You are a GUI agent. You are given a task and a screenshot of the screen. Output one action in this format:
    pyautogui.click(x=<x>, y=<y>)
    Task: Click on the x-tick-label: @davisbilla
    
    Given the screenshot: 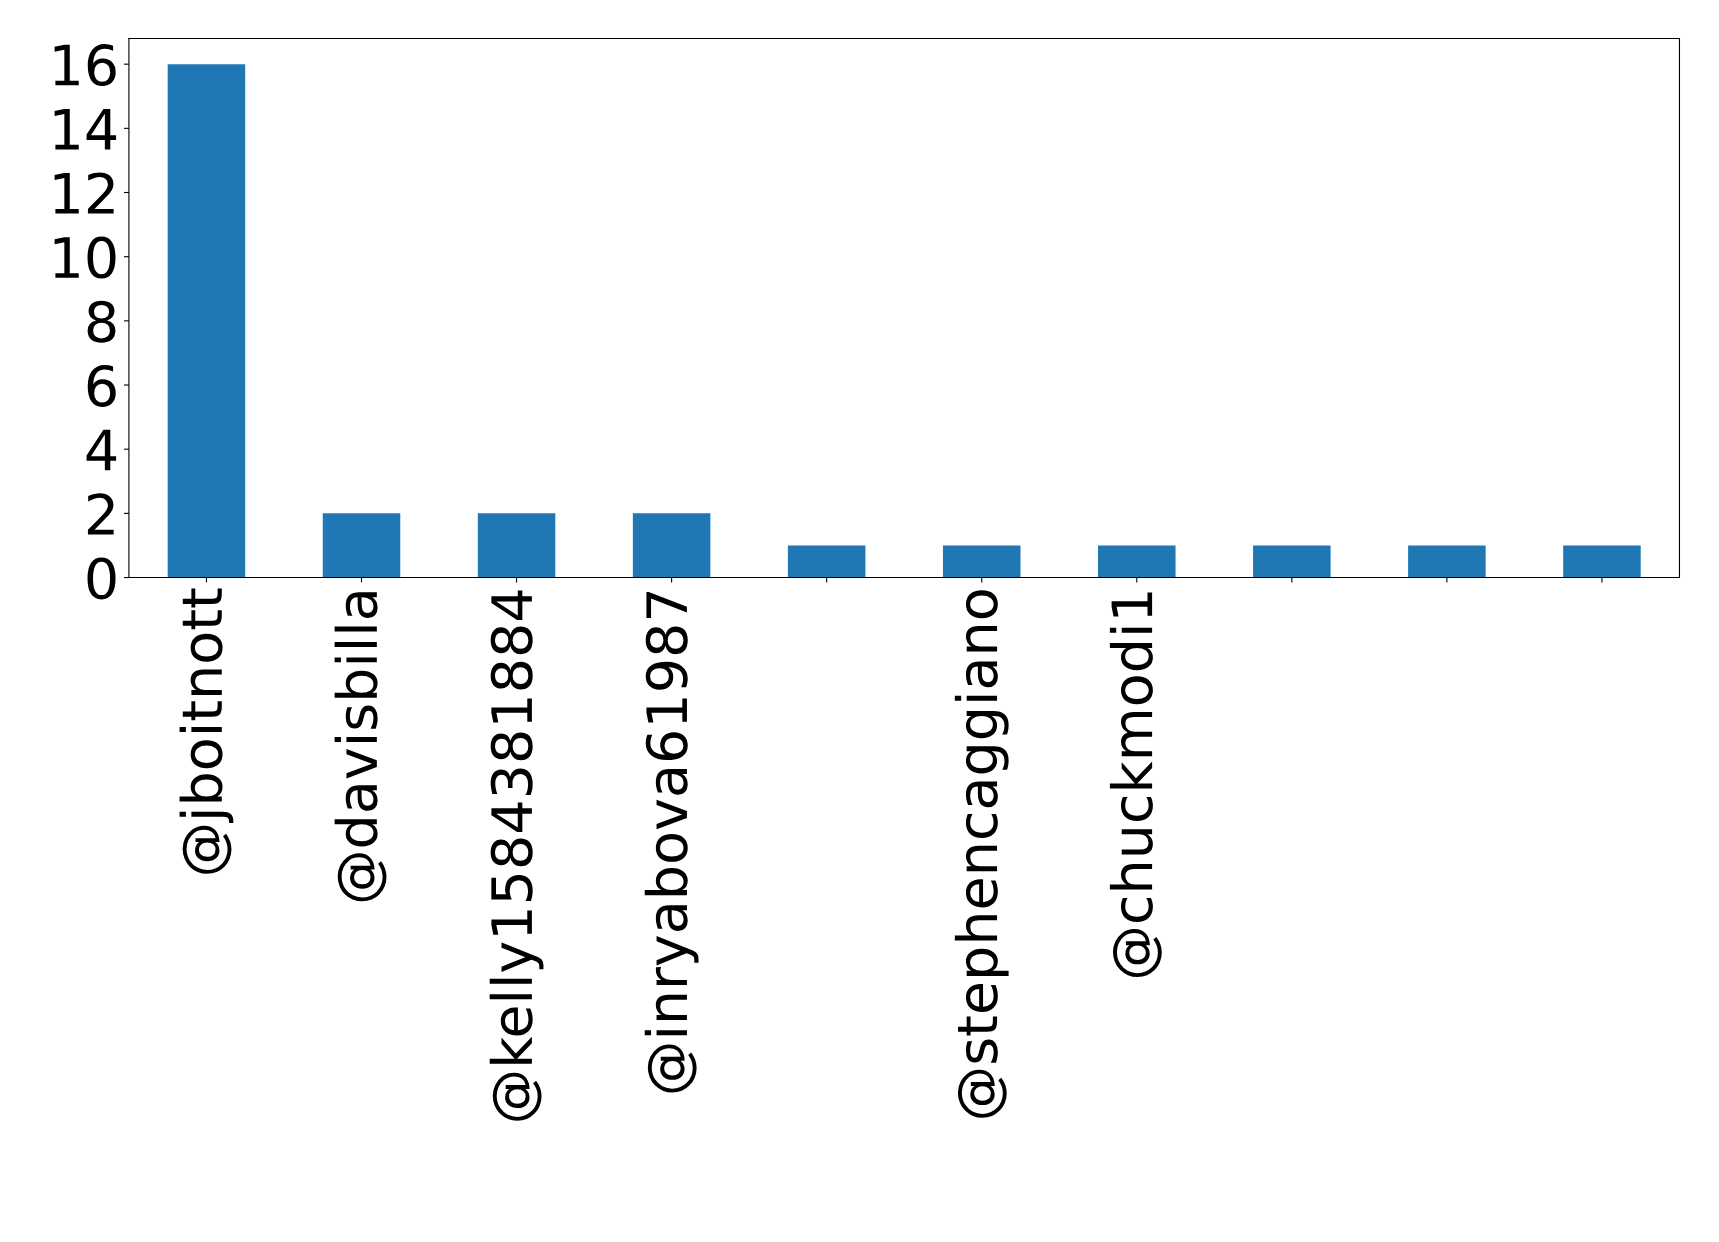 What is the action you would take?
    pyautogui.click(x=360, y=747)
    